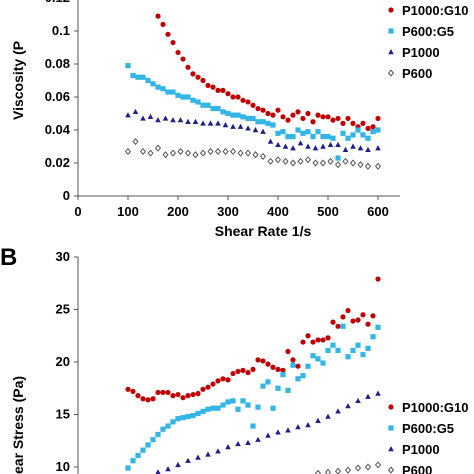 This screenshot has width=474, height=474. What do you see at coordinates (57, 96) in the screenshot?
I see `y-tick-label: 0.06` at bounding box center [57, 96].